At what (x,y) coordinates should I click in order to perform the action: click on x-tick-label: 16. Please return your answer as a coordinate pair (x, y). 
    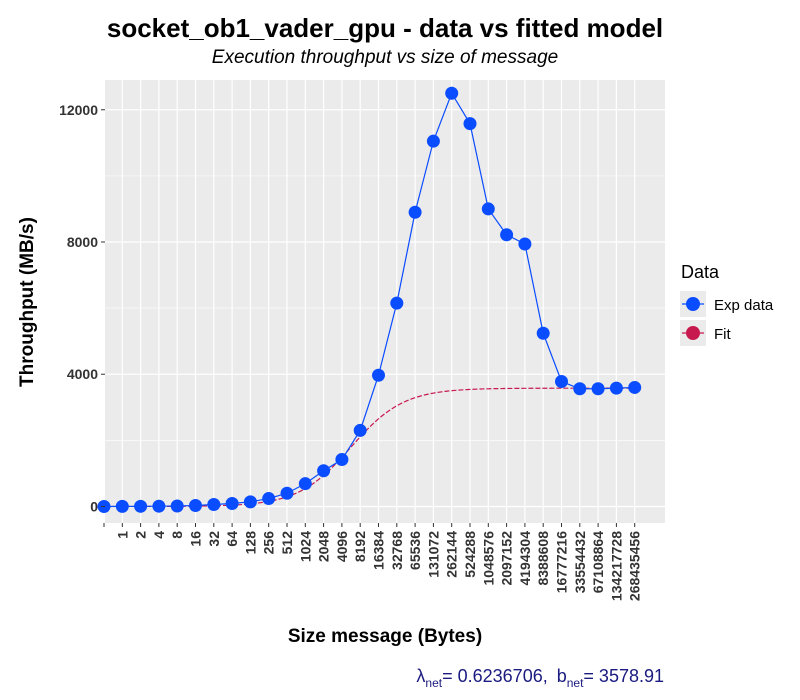
    Looking at the image, I should click on (196, 539).